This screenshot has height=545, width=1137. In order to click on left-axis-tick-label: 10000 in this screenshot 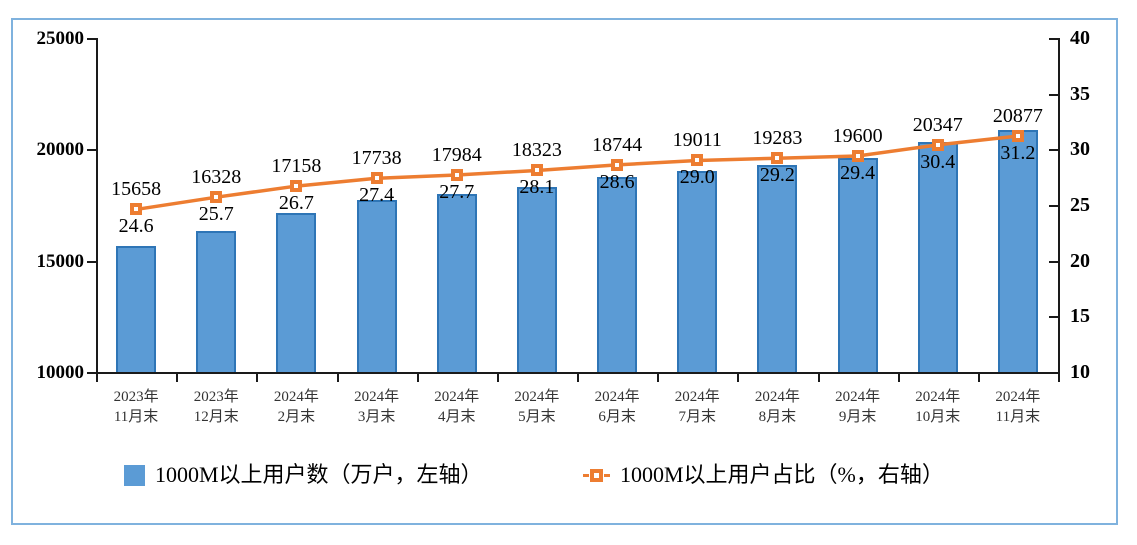, I will do `click(60, 372)`.